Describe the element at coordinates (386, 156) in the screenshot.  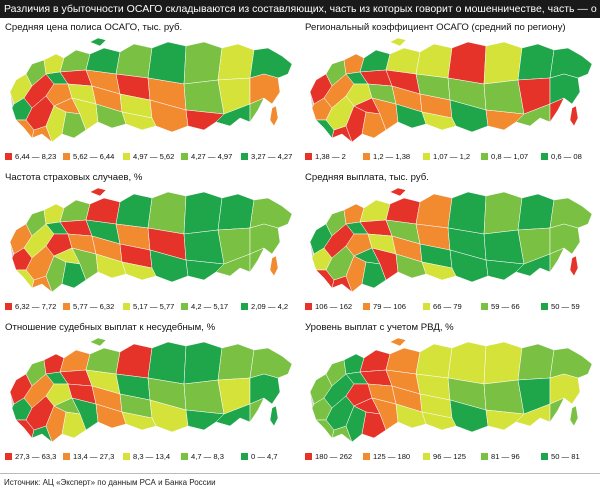
I see `legend-item: 1,2 — 1,38` at that location.